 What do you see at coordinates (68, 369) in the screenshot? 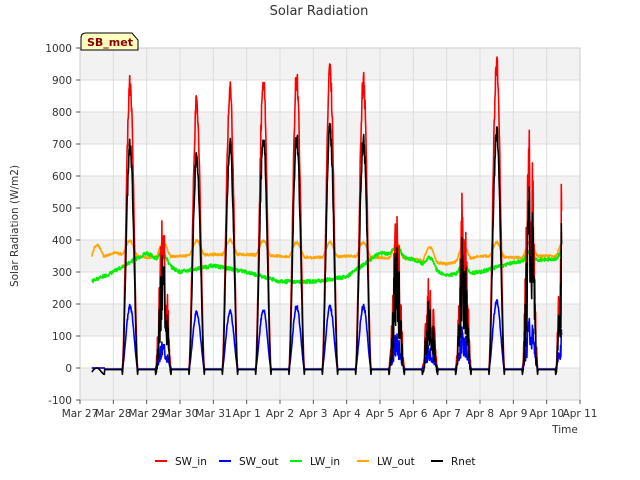
I see `y-tick-label: 0` at bounding box center [68, 369].